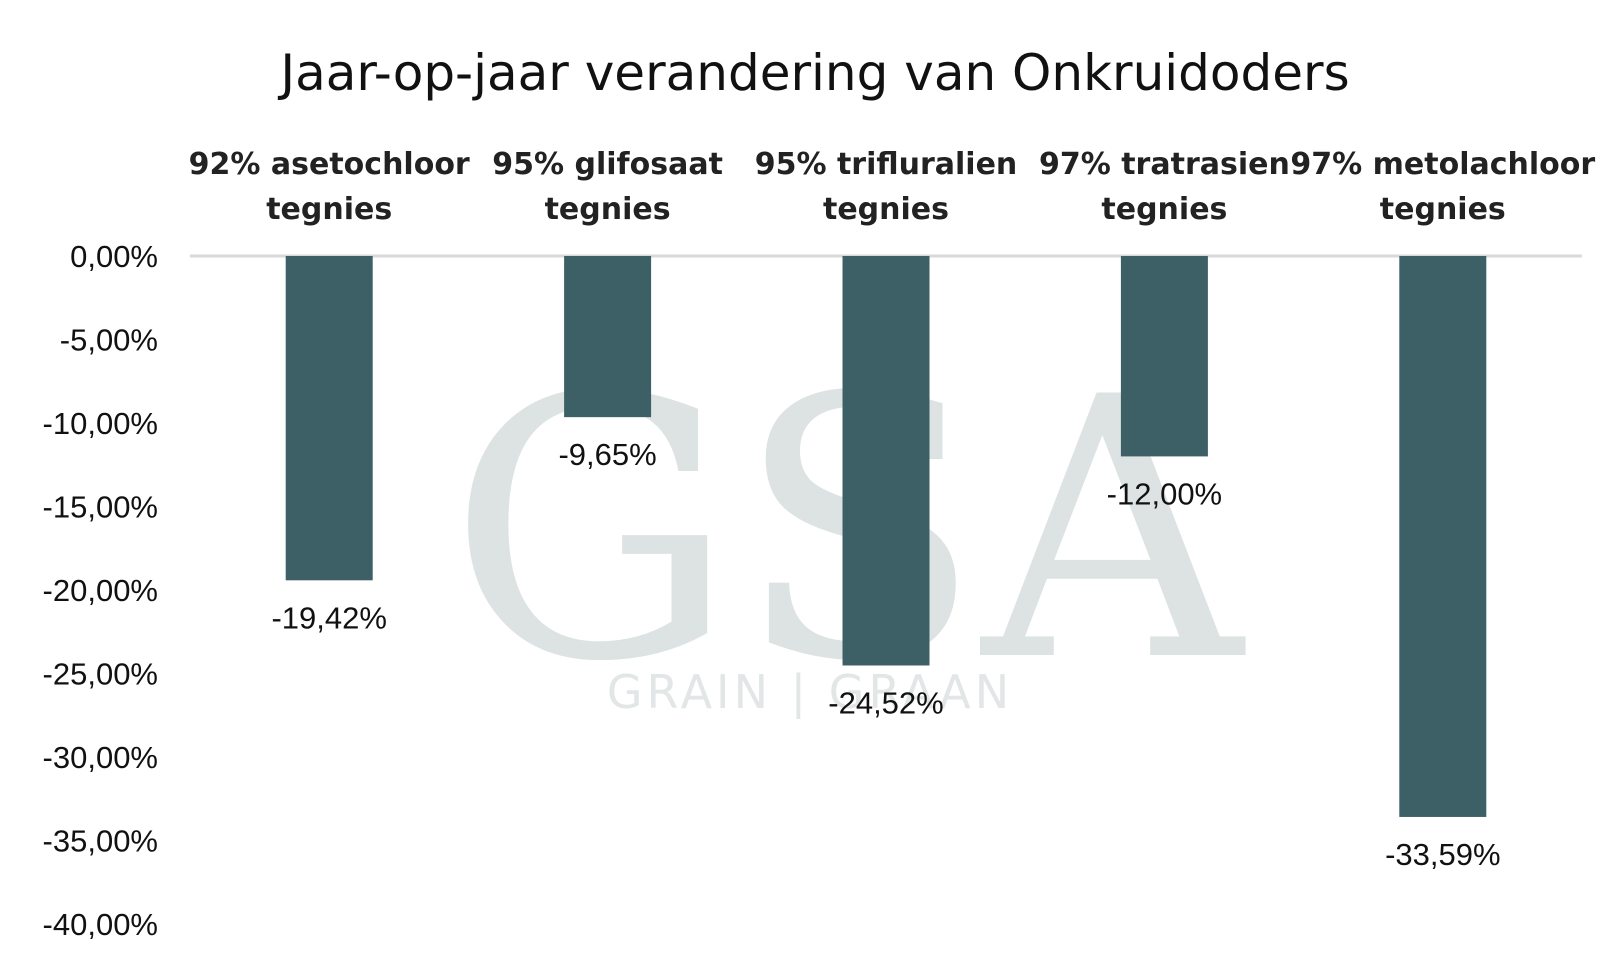 The width and height of the screenshot is (1621, 971). I want to click on category-label: 92% asetochloor, so click(329, 164).